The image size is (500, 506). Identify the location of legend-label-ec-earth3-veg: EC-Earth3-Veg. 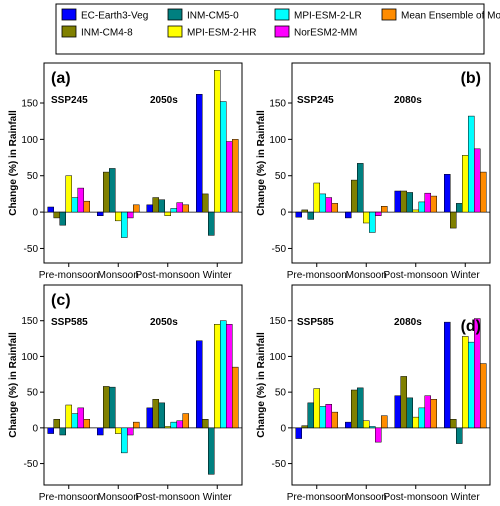
(114, 16).